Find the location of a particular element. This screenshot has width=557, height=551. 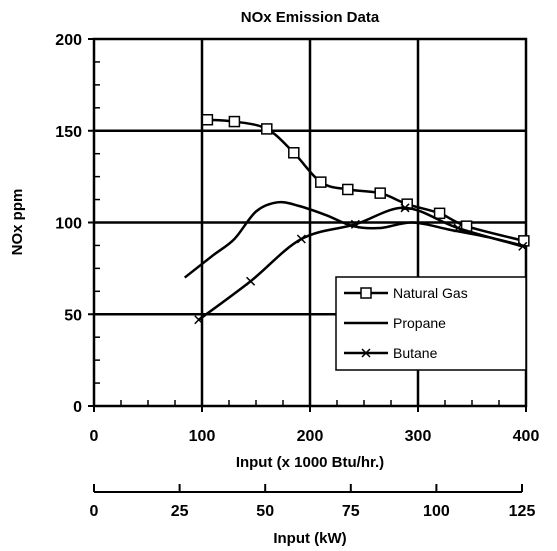

legend-marker-butane is located at coordinates (366, 353).